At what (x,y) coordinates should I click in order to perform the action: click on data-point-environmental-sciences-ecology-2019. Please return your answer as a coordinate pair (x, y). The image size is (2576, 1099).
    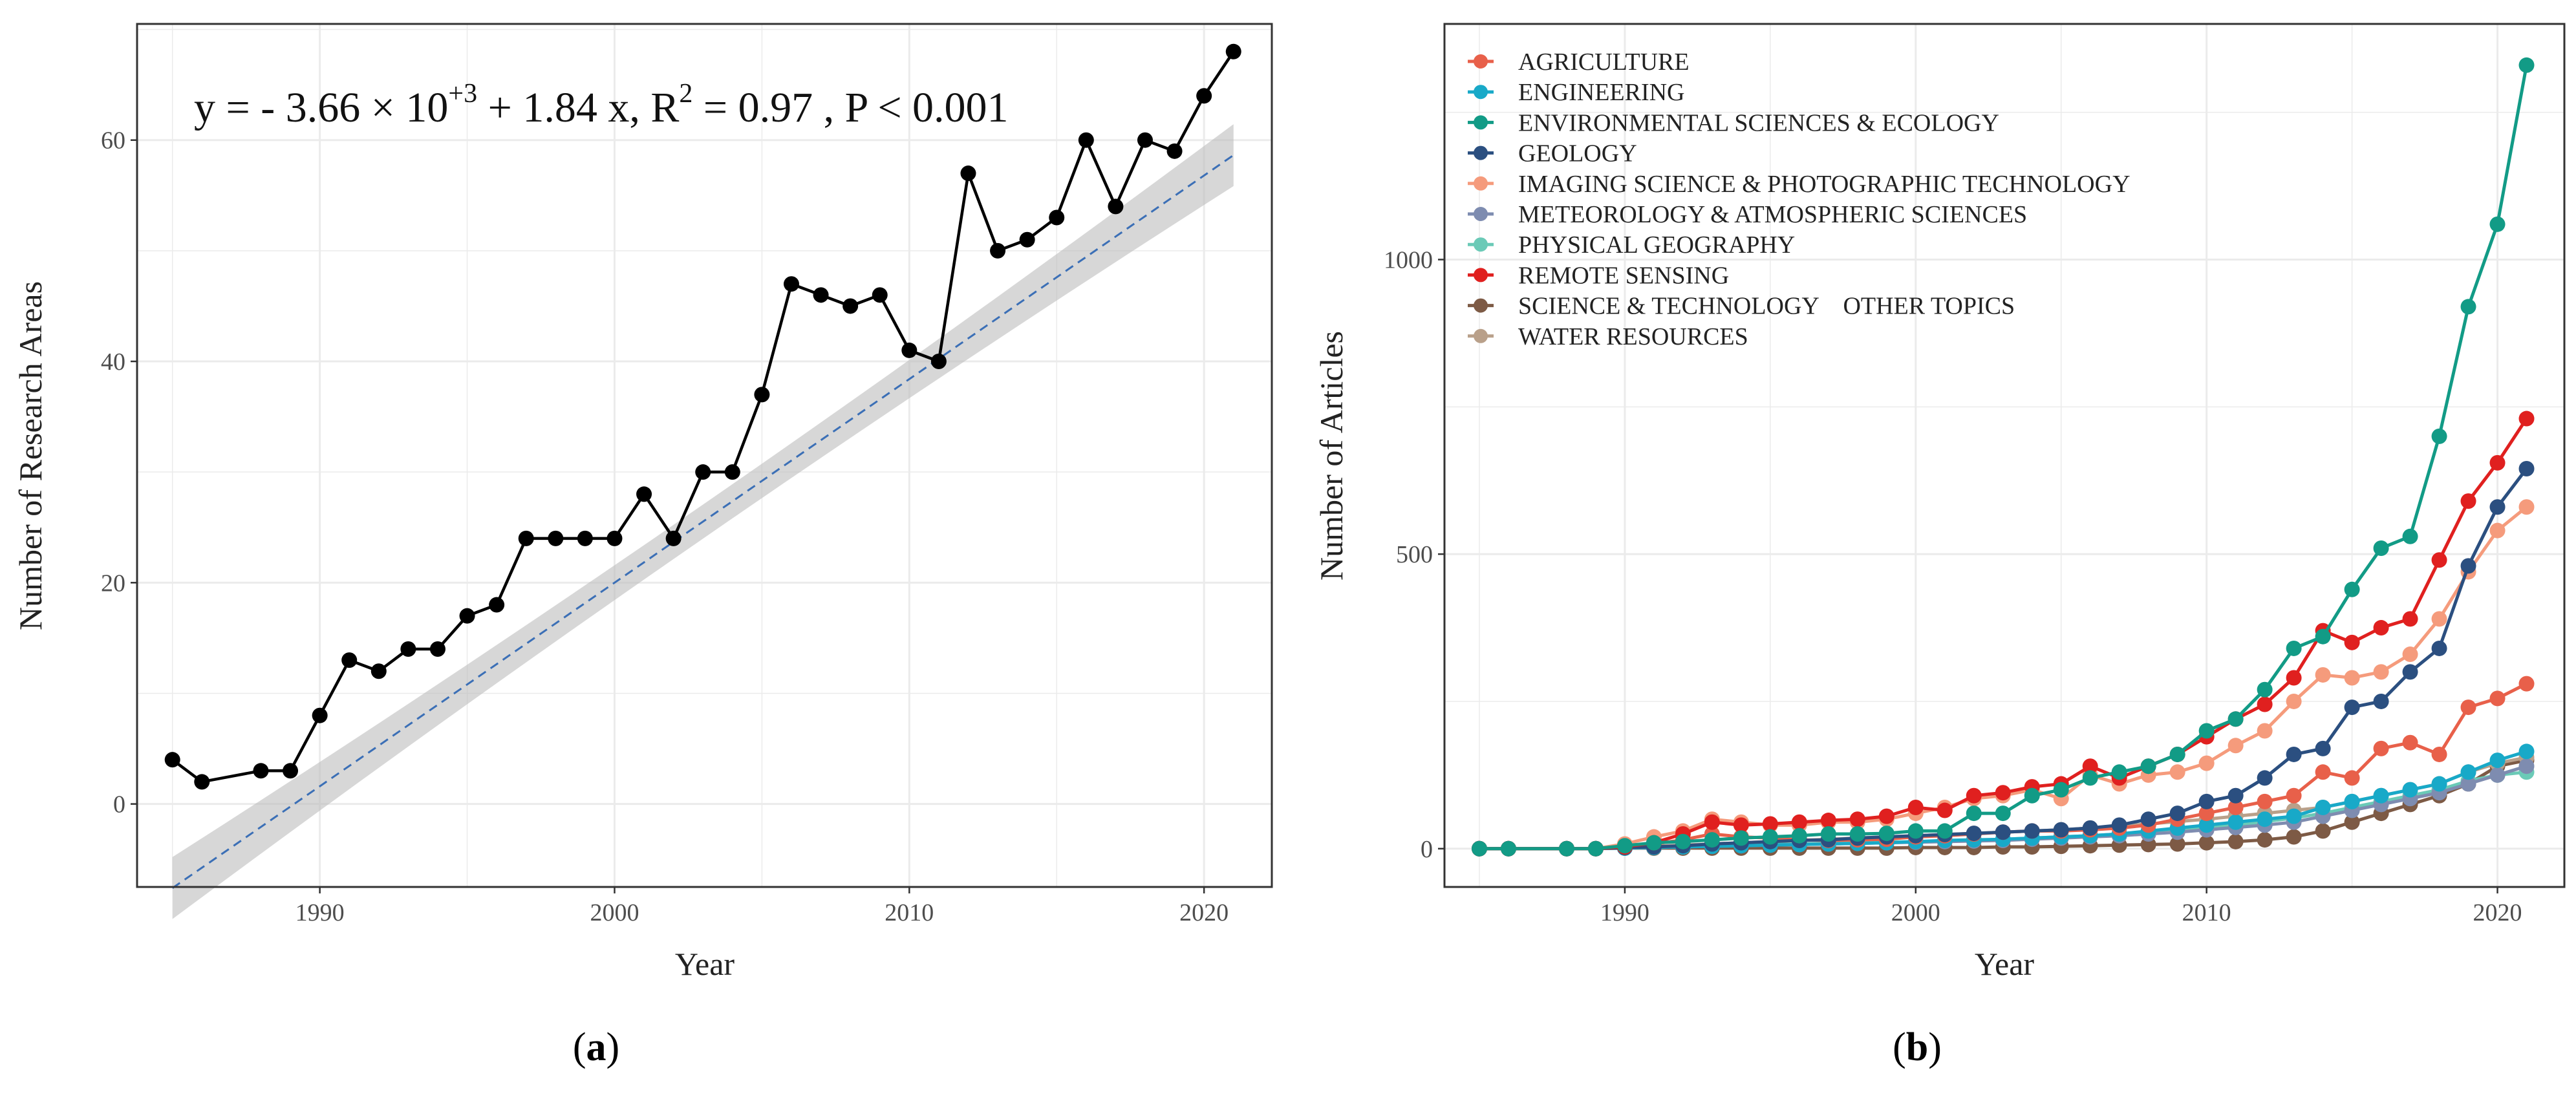
    Looking at the image, I should click on (2468, 307).